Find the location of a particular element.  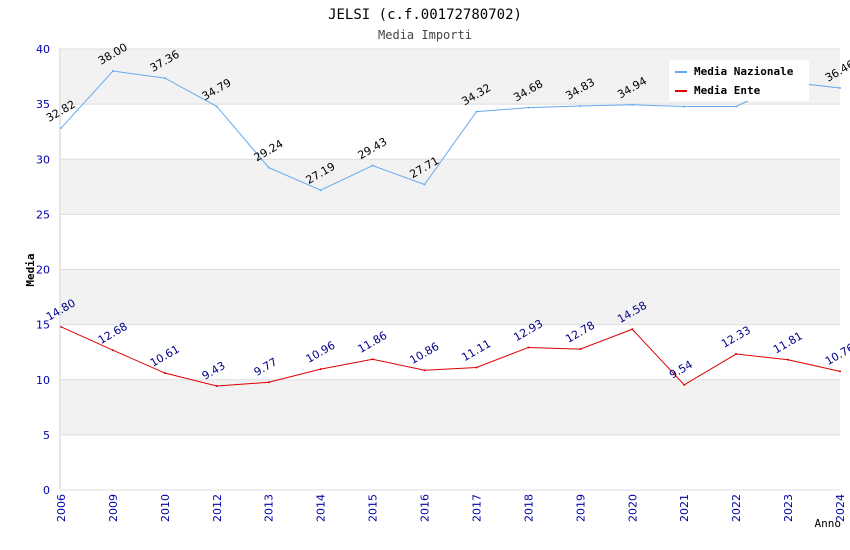

y-tick-label: 10 is located at coordinates (43, 380).